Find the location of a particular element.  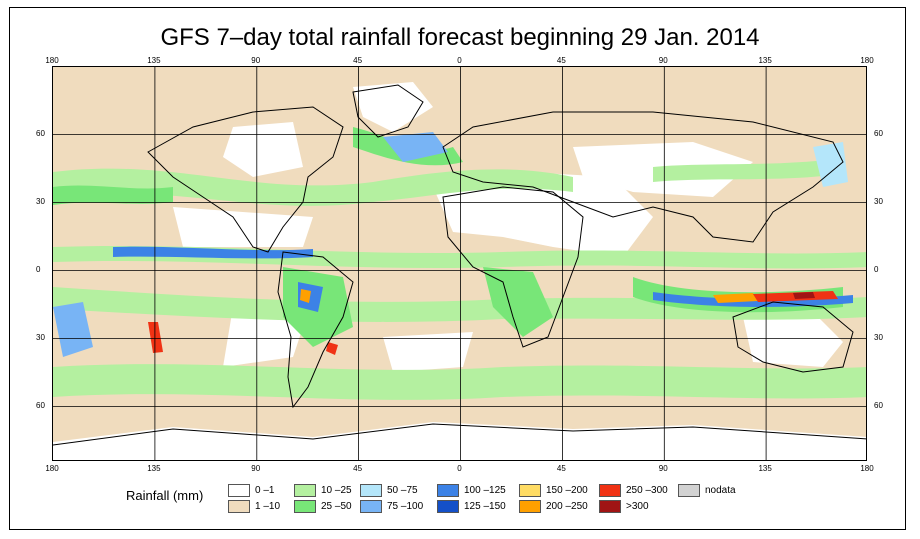

legend-label: 200 –250 is located at coordinates (567, 506).